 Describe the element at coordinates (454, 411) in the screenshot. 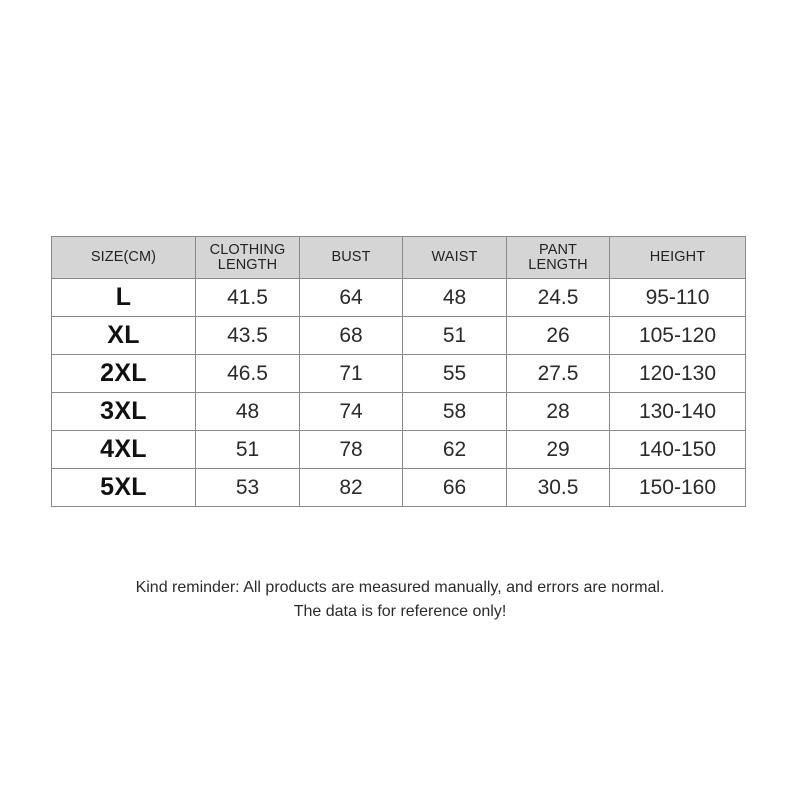

I see `cell-waist: 58` at that location.